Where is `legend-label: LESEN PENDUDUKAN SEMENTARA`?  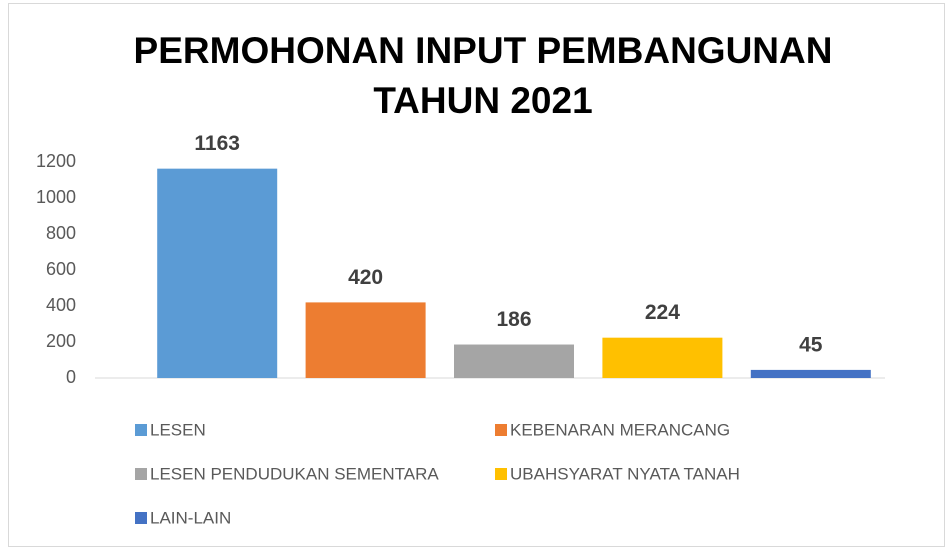
legend-label: LESEN PENDUDUKAN SEMENTARA is located at coordinates (294, 473).